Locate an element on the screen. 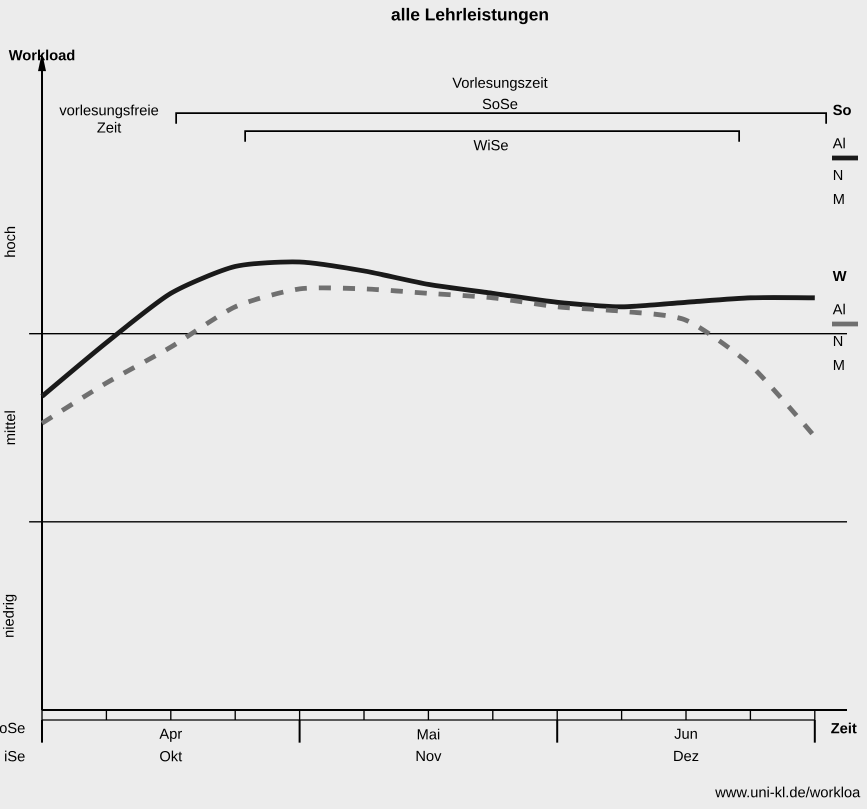  annotation: W is located at coordinates (839, 276).